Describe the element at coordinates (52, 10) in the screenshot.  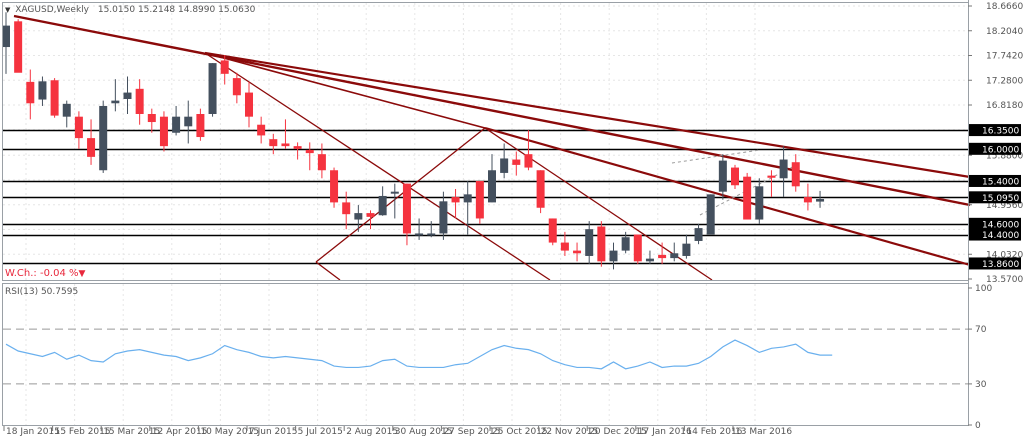
I see `symbol-label: XAGUSD,Weekly` at that location.